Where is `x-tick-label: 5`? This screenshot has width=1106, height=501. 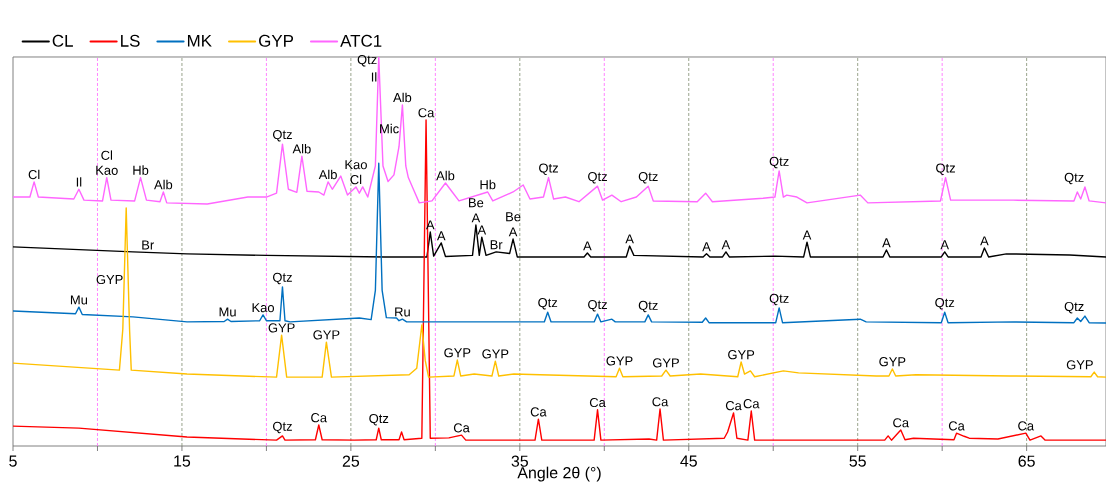 x-tick-label: 5 is located at coordinates (13, 461).